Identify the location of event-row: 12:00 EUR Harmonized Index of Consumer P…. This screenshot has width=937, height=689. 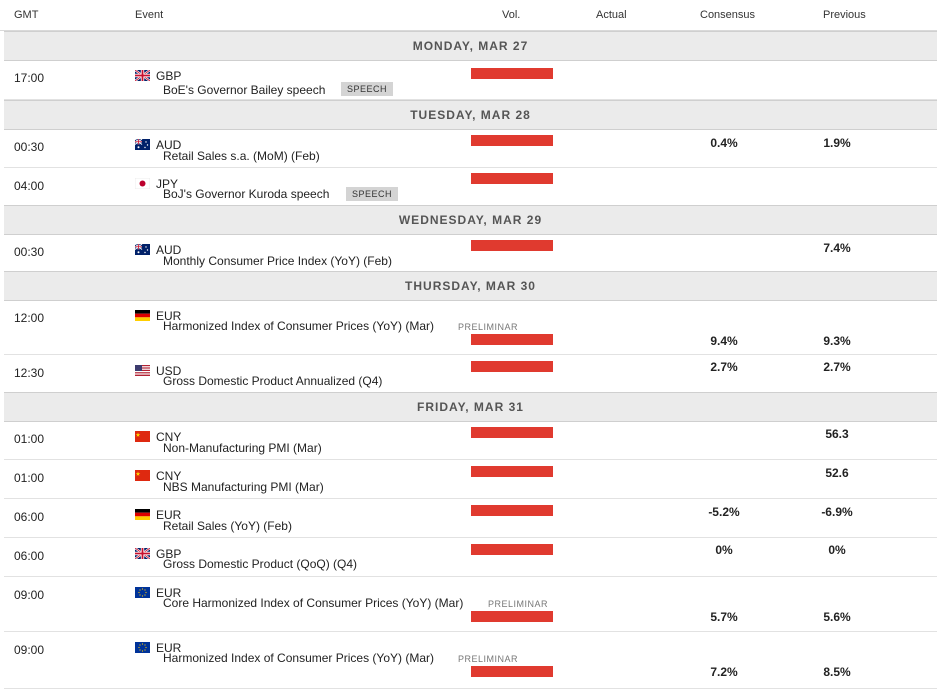
(470, 327).